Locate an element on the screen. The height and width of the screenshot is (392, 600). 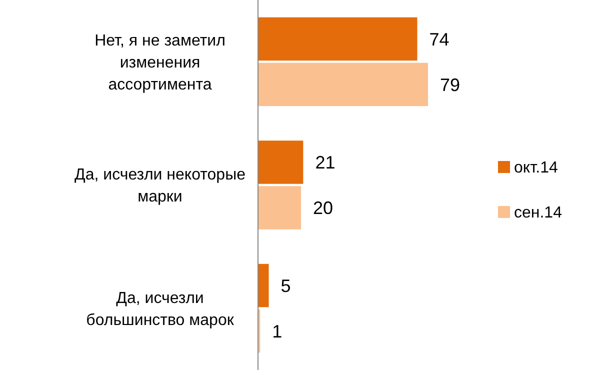
data-label: 21 is located at coordinates (325, 162).